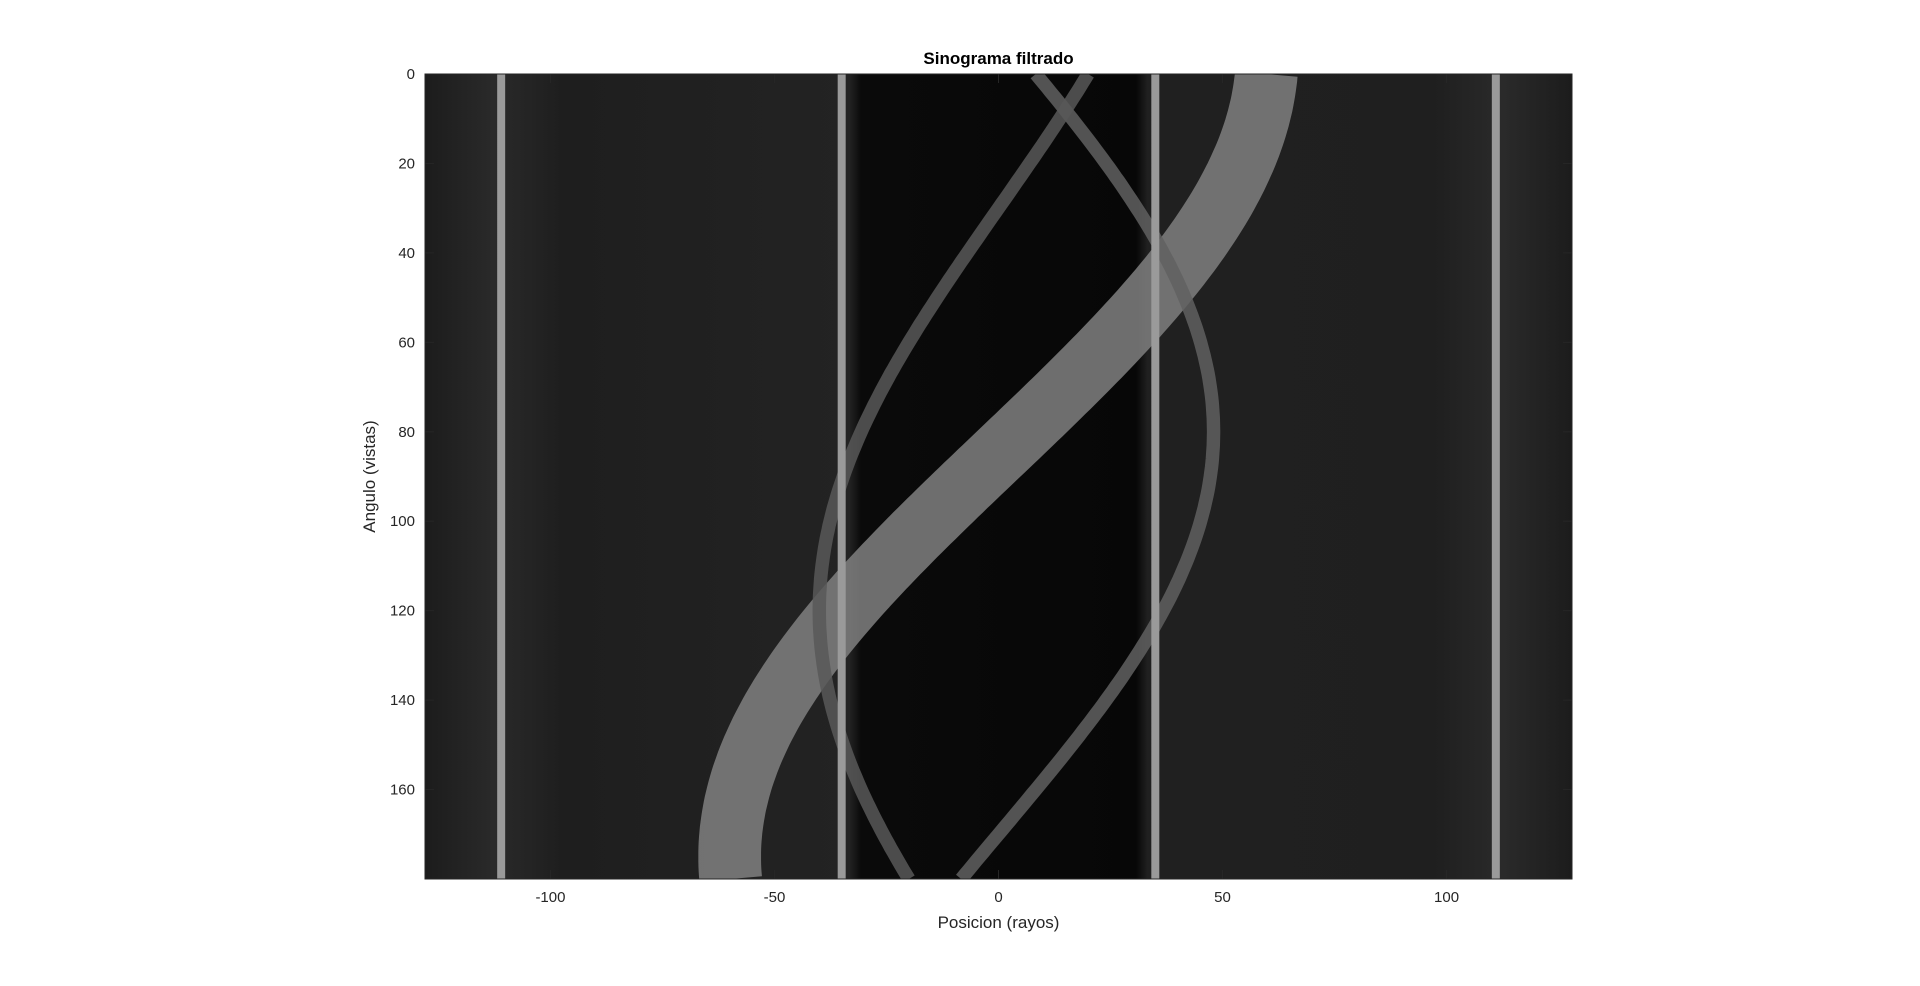 Image resolution: width=1920 pixels, height=986 pixels. What do you see at coordinates (406, 432) in the screenshot?
I see `y-tick-label: 80` at bounding box center [406, 432].